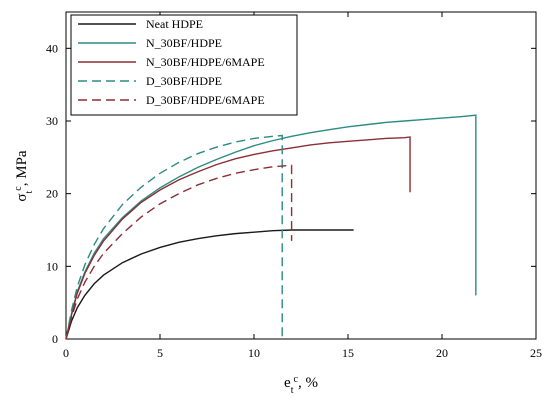 The height and width of the screenshot is (402, 550). I want to click on series-line-neat-hdpe, so click(209, 284).